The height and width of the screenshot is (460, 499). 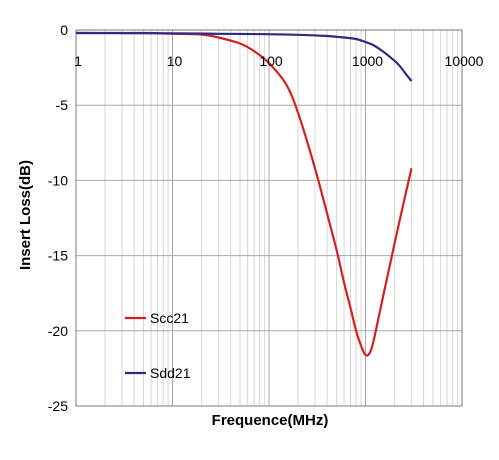 What do you see at coordinates (170, 373) in the screenshot?
I see `legend-label-sdd21: Sdd21` at bounding box center [170, 373].